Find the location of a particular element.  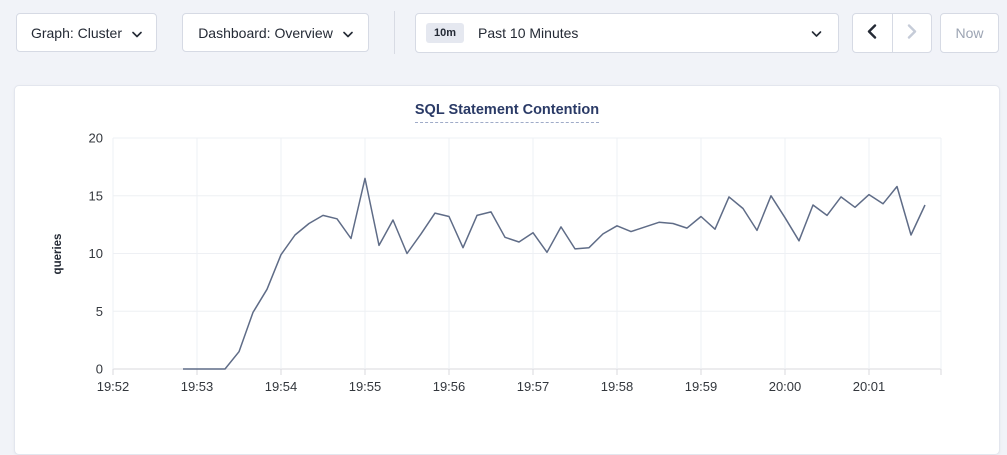

tick-label: 10 is located at coordinates (96, 253).